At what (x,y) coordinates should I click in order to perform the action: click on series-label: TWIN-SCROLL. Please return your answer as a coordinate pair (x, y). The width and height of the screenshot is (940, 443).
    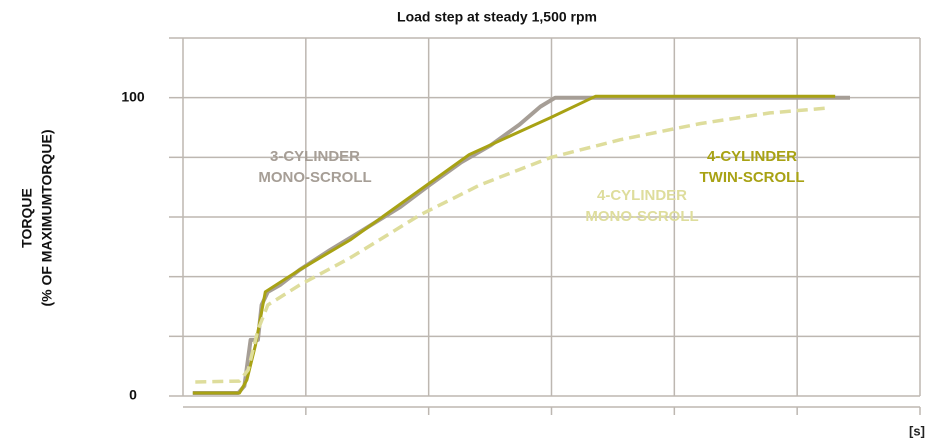
    Looking at the image, I should click on (752, 177).